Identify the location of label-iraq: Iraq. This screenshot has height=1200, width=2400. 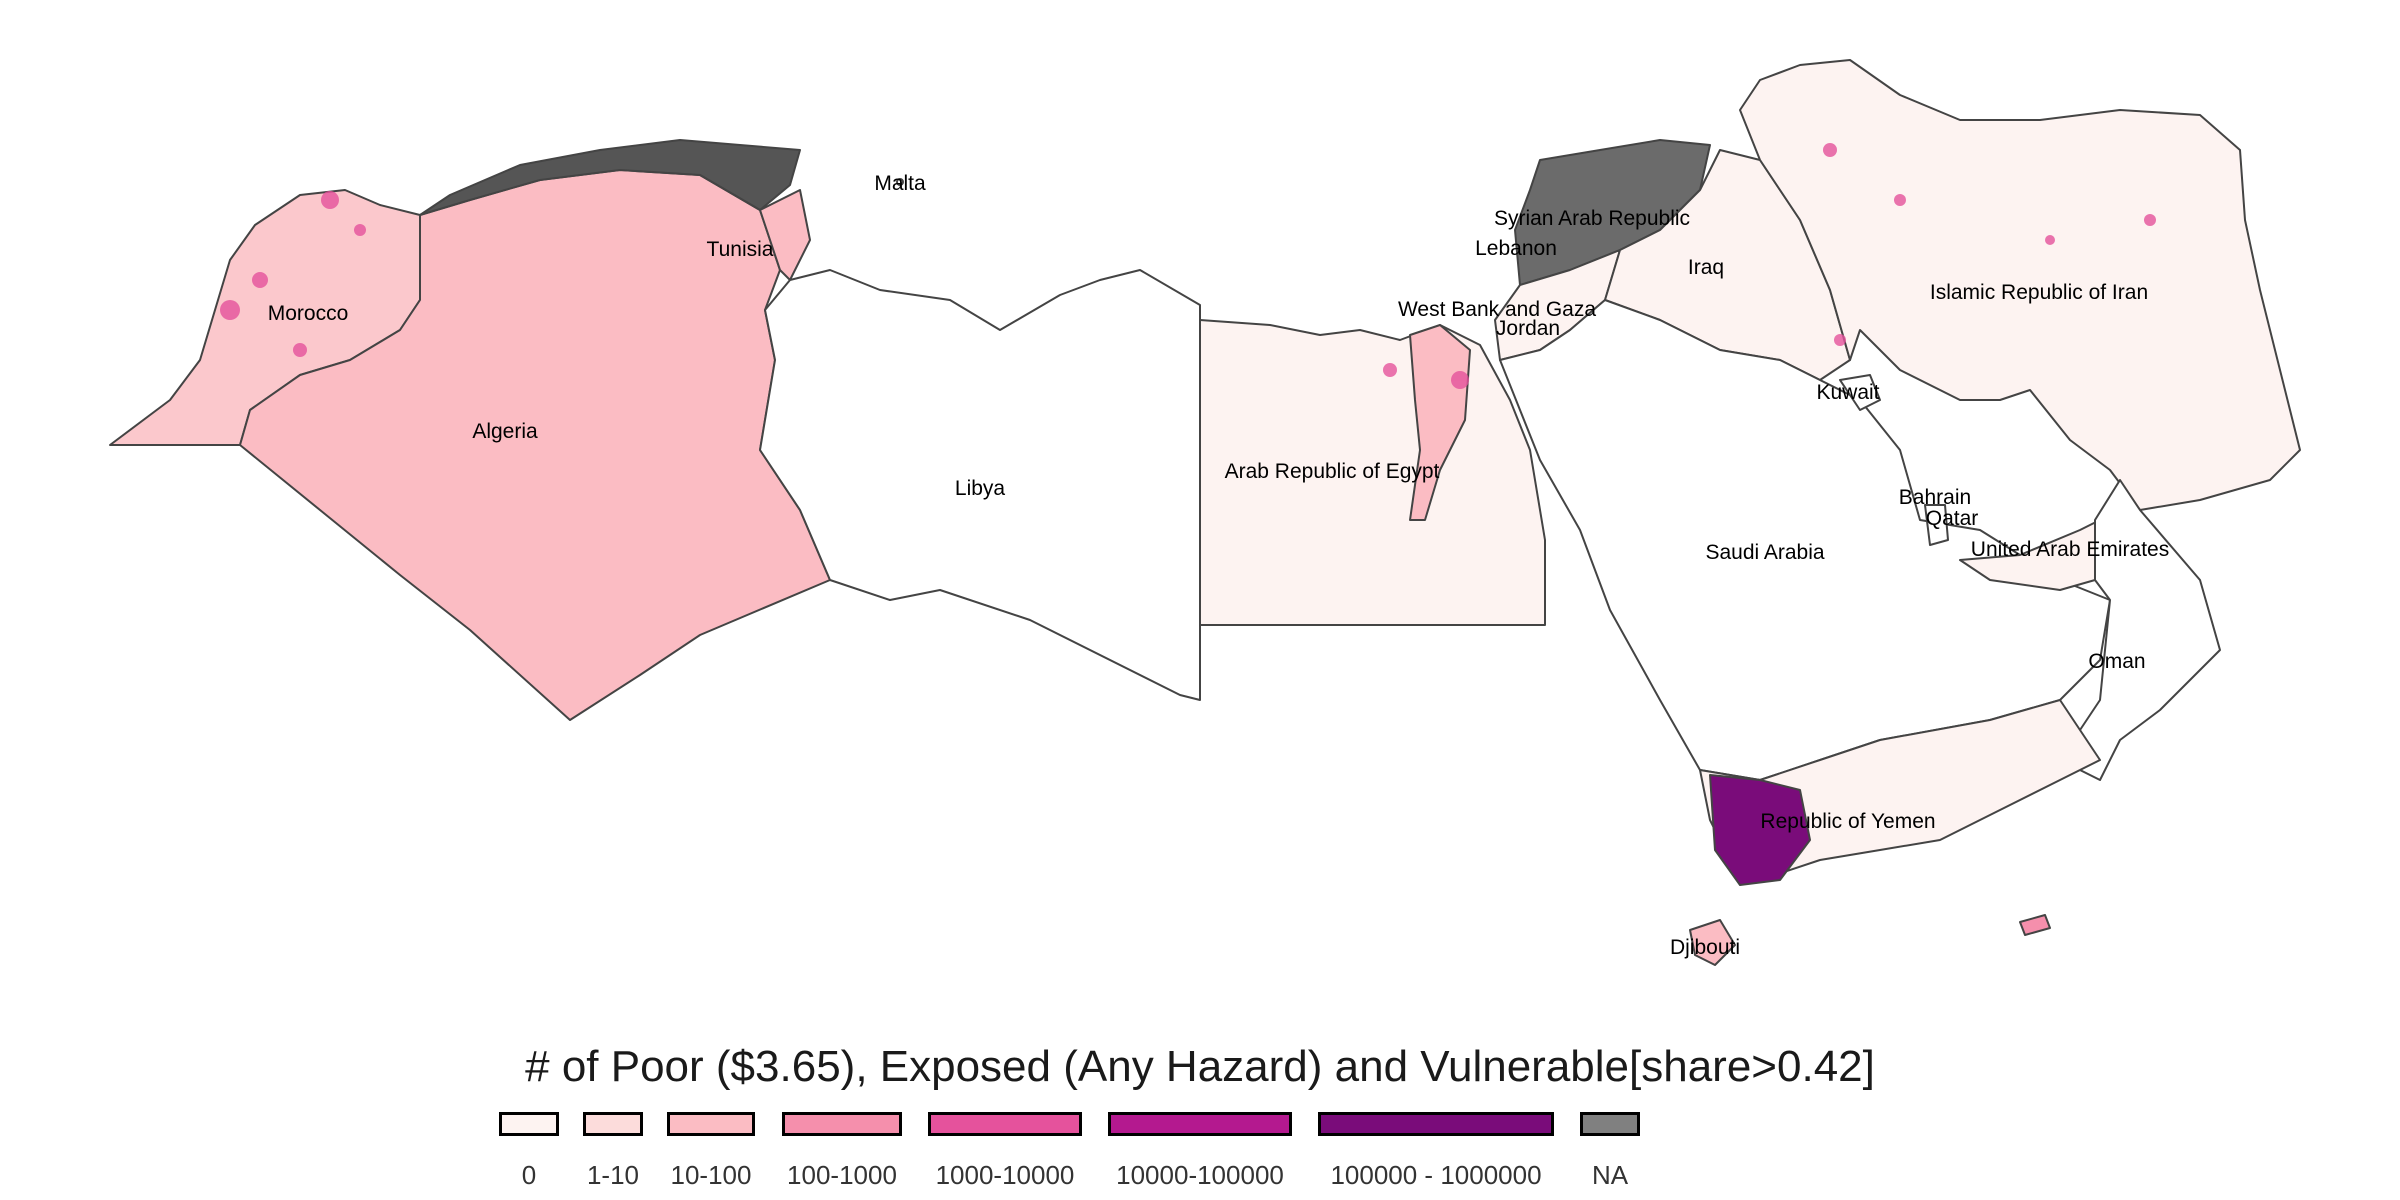
(1706, 267).